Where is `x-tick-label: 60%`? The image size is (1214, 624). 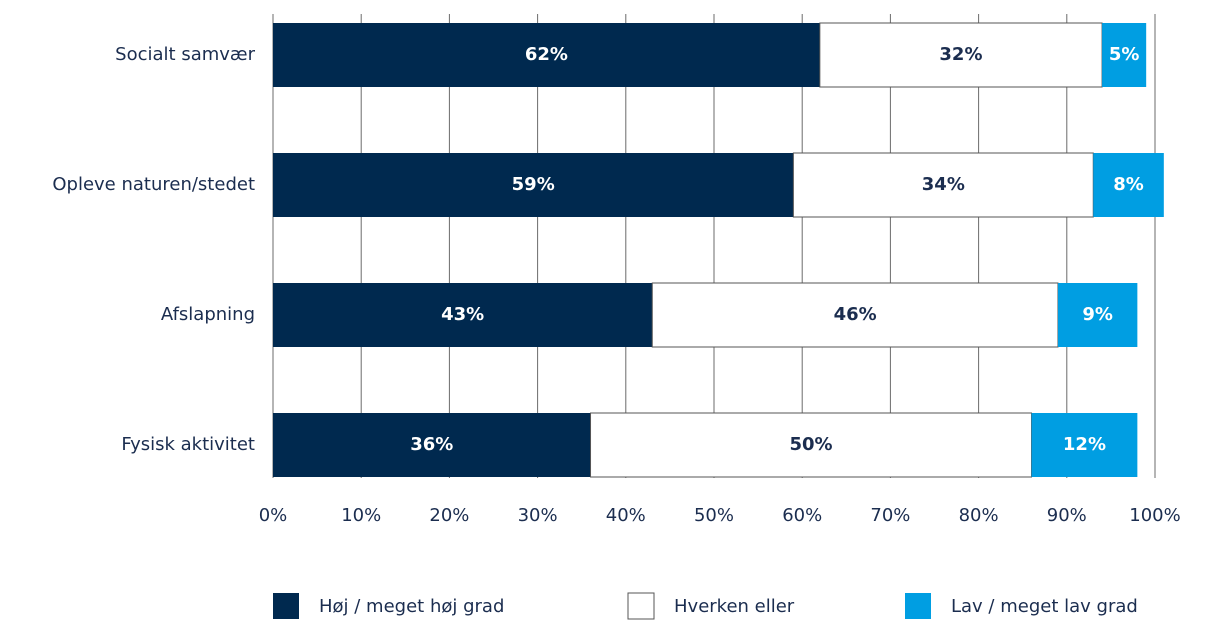
x-tick-label: 60% is located at coordinates (802, 515).